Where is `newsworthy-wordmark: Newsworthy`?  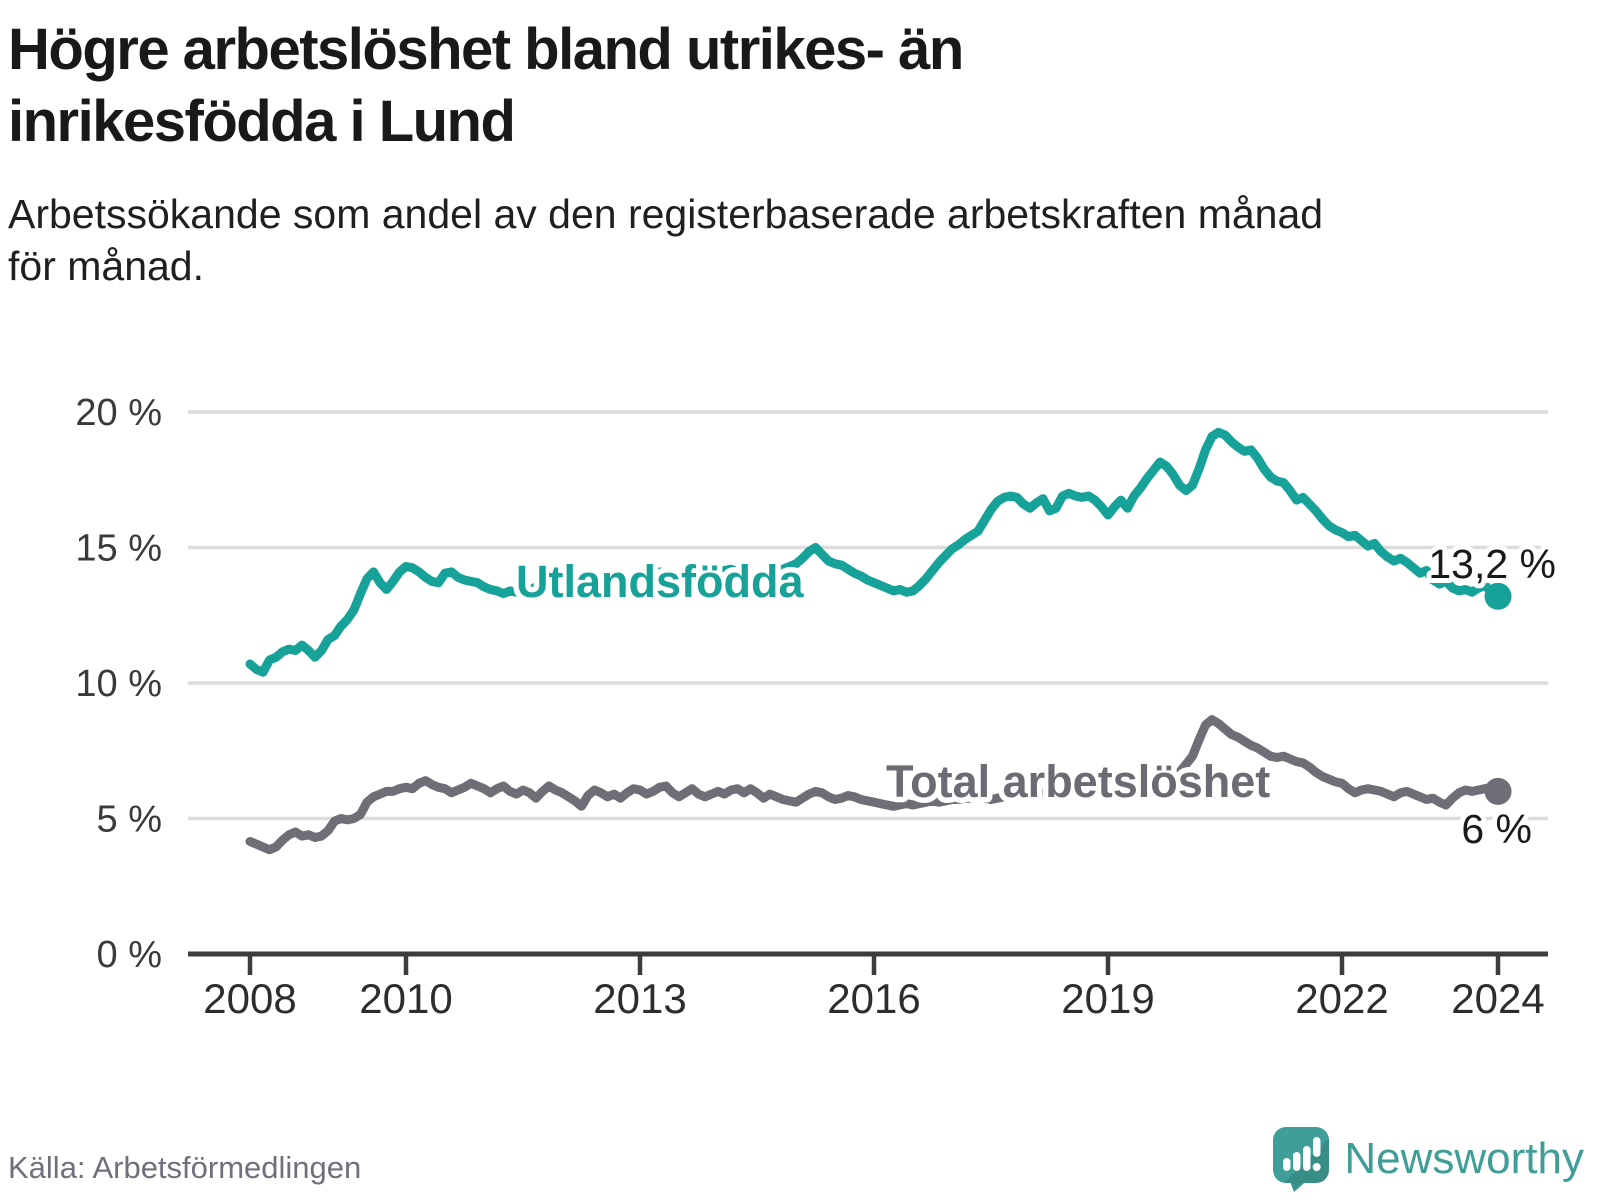 newsworthy-wordmark: Newsworthy is located at coordinates (1464, 1158).